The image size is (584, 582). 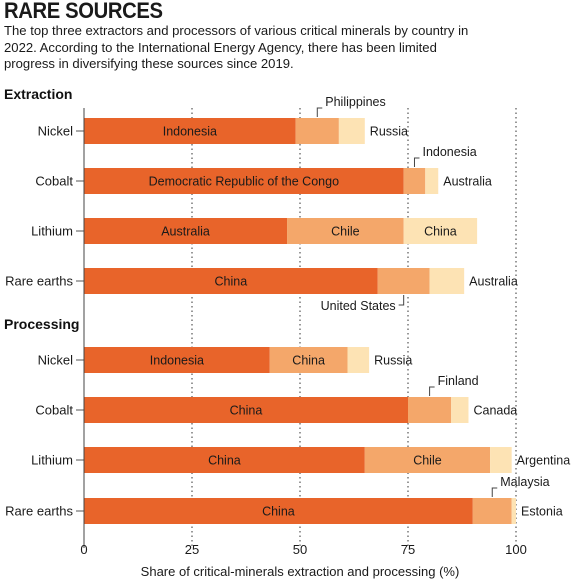 What do you see at coordinates (458, 381) in the screenshot?
I see `segment-label: Finland` at bounding box center [458, 381].